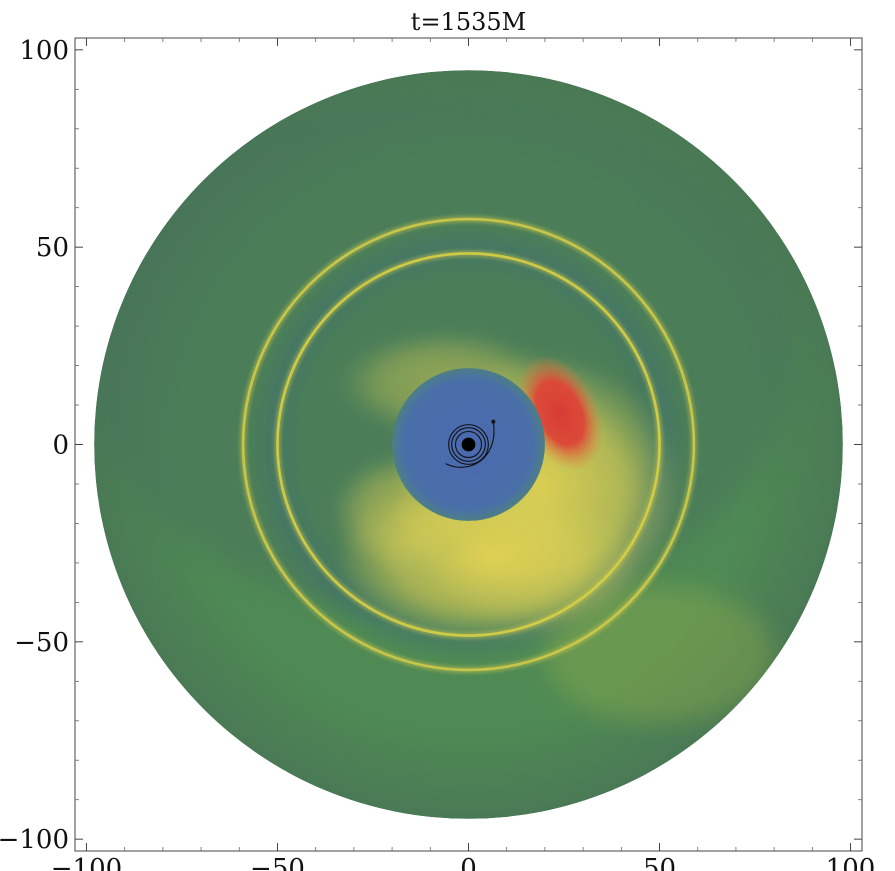 This screenshot has height=871, width=895. I want to click on orbit-traces, so click(470, 443).